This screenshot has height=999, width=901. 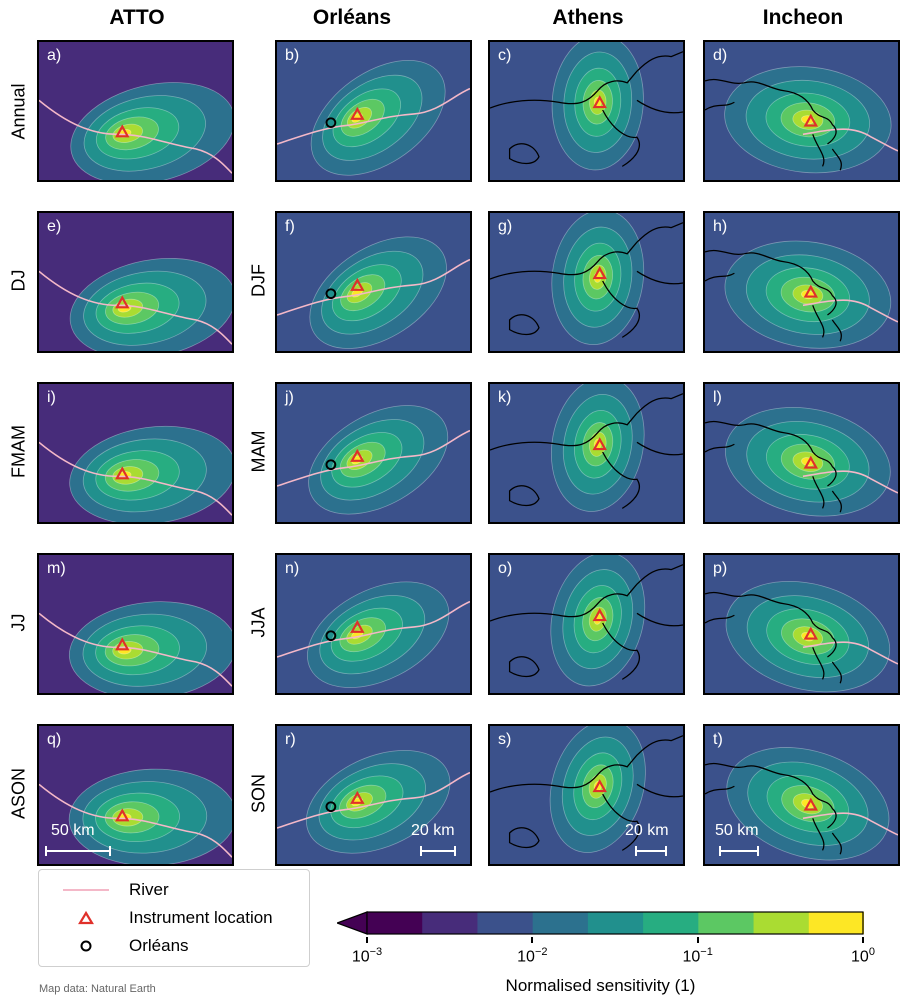 I want to click on map-panel-incheon-row2: h), so click(x=801, y=282).